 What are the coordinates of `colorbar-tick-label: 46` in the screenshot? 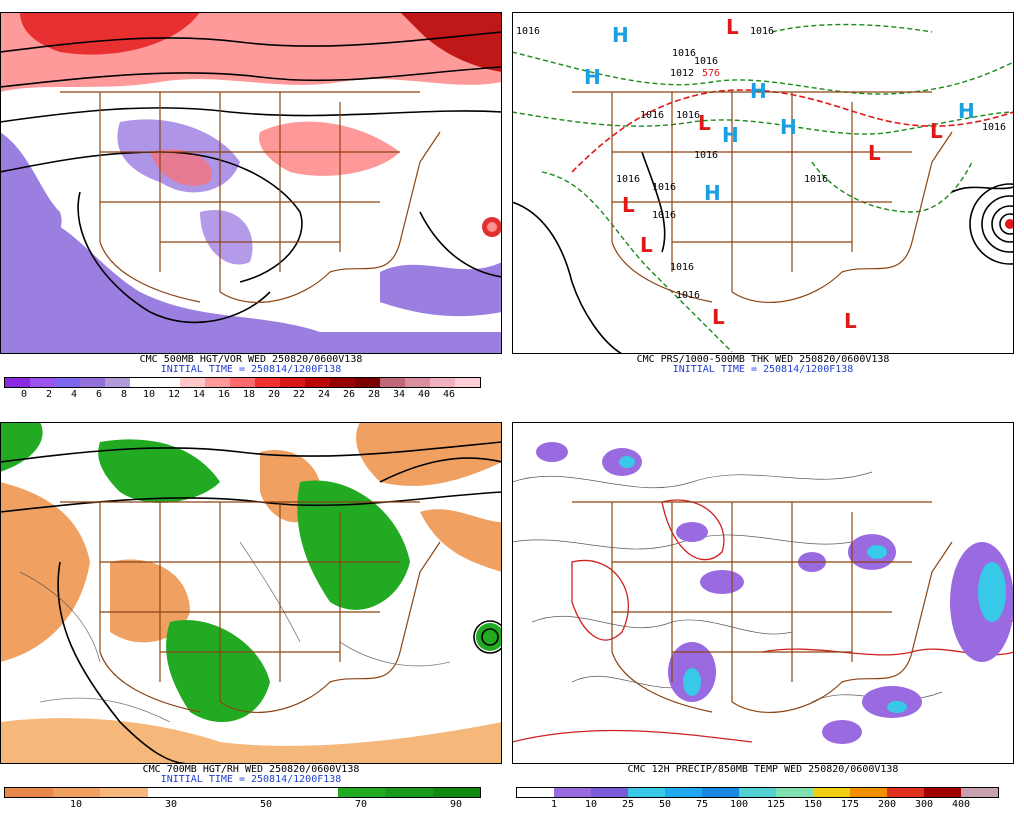 It's located at (449, 394).